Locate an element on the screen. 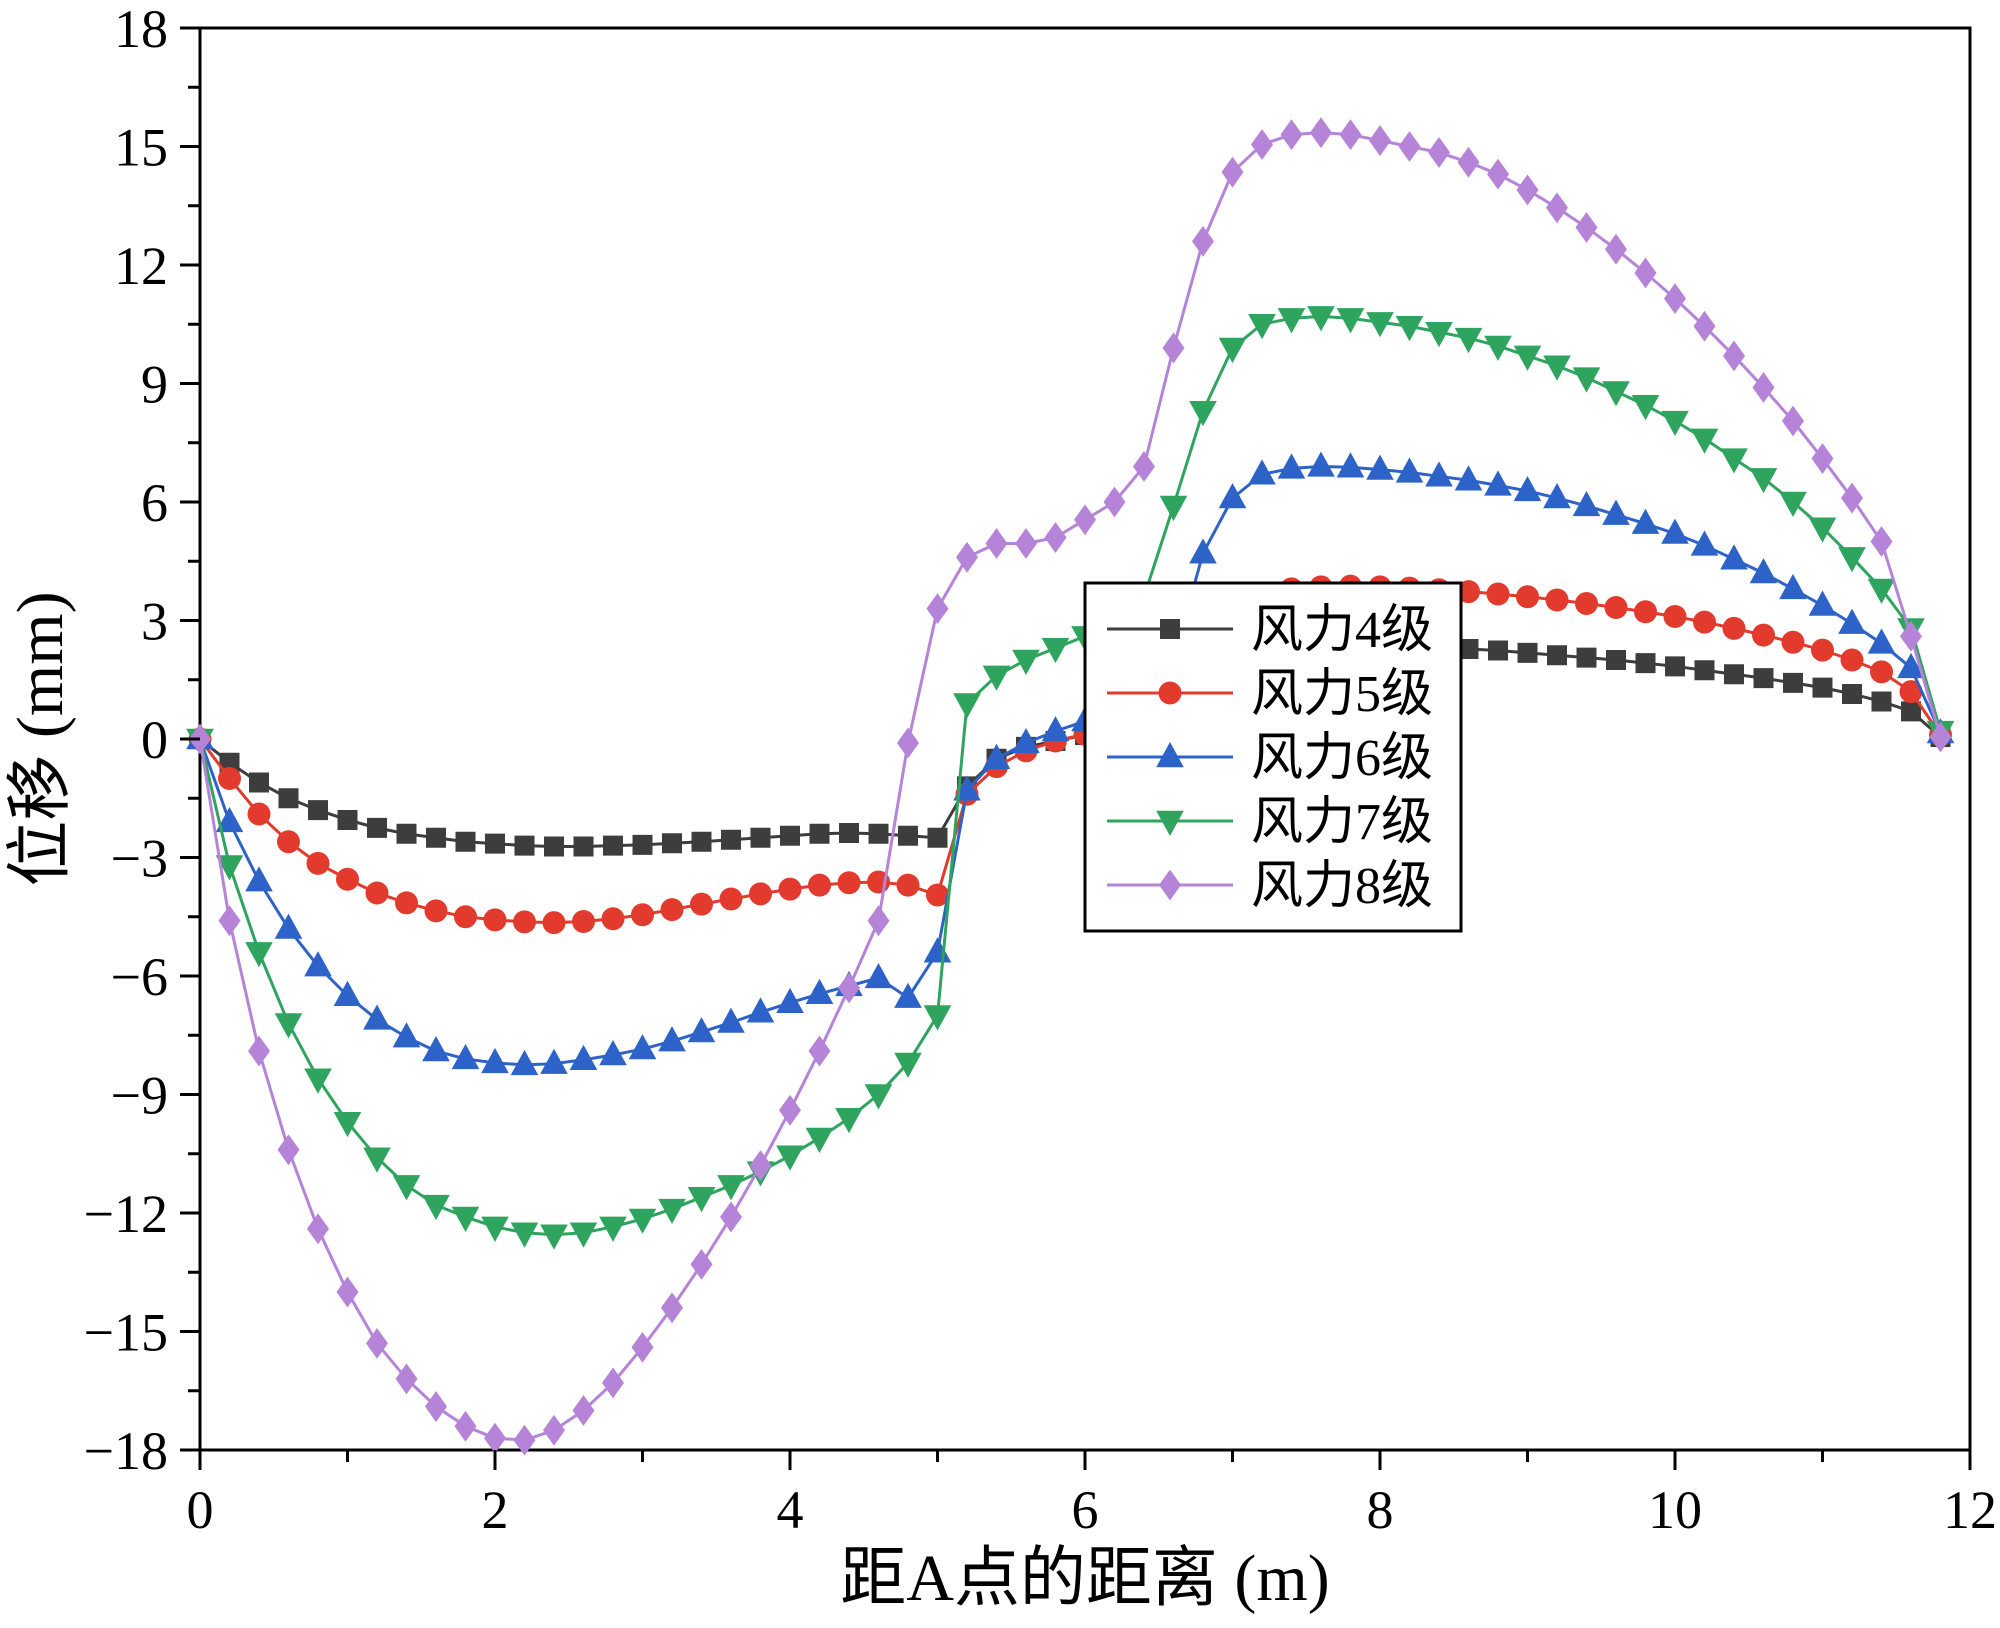 This screenshot has height=1628, width=2000. legend-entry: 风力6级 is located at coordinates (1270, 758).